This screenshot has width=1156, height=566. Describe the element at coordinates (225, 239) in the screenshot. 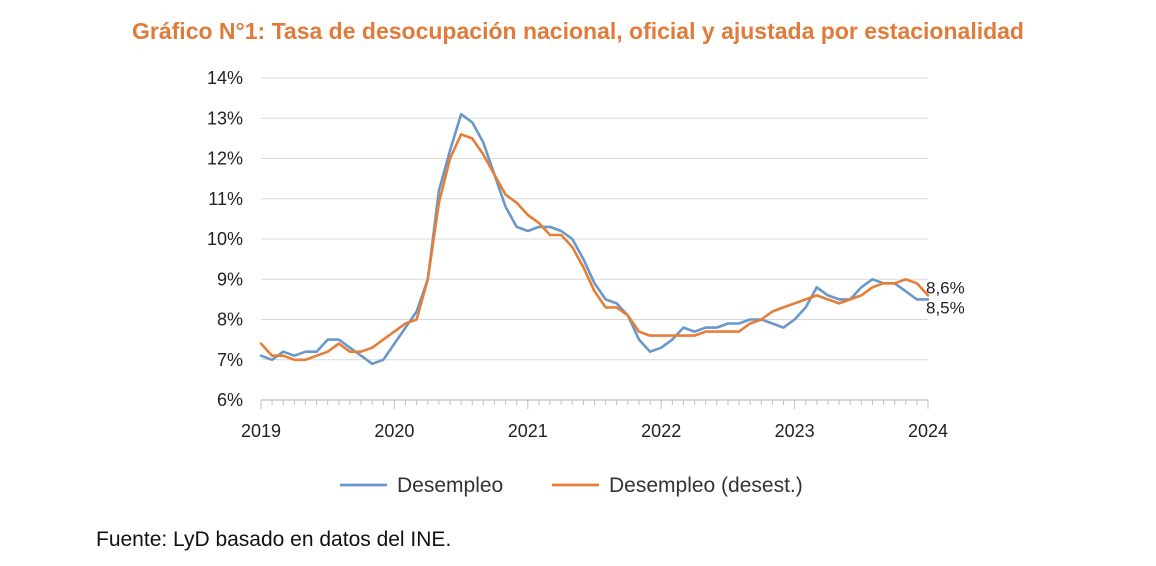

I see `y-tick-label: 10%` at that location.